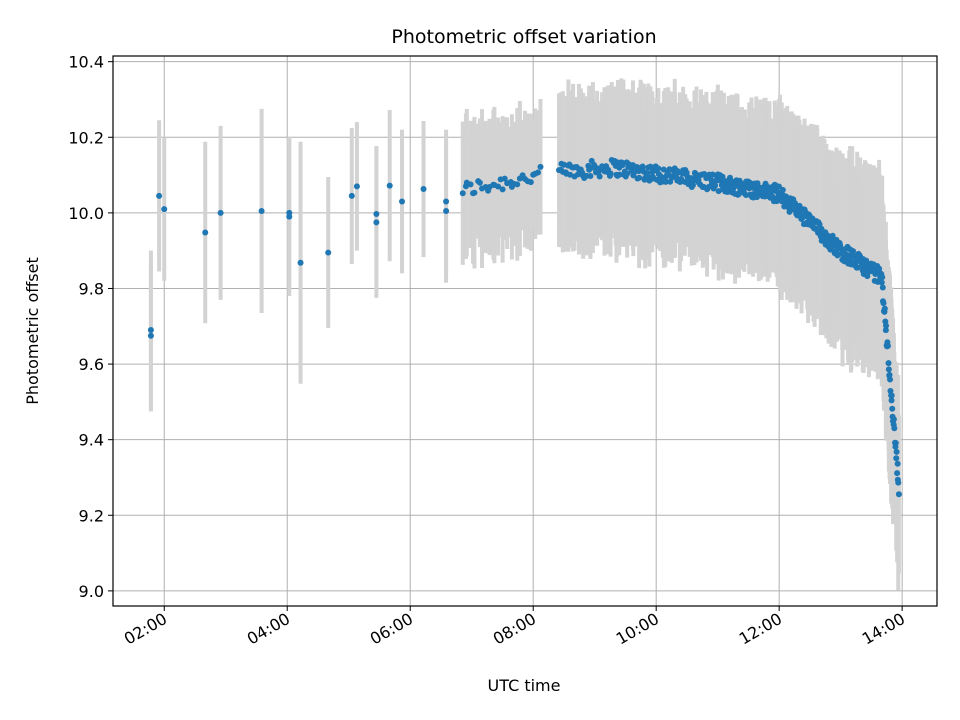 The image size is (960, 720). Describe the element at coordinates (86, 62) in the screenshot. I see `y-tick-label: 10.4` at that location.